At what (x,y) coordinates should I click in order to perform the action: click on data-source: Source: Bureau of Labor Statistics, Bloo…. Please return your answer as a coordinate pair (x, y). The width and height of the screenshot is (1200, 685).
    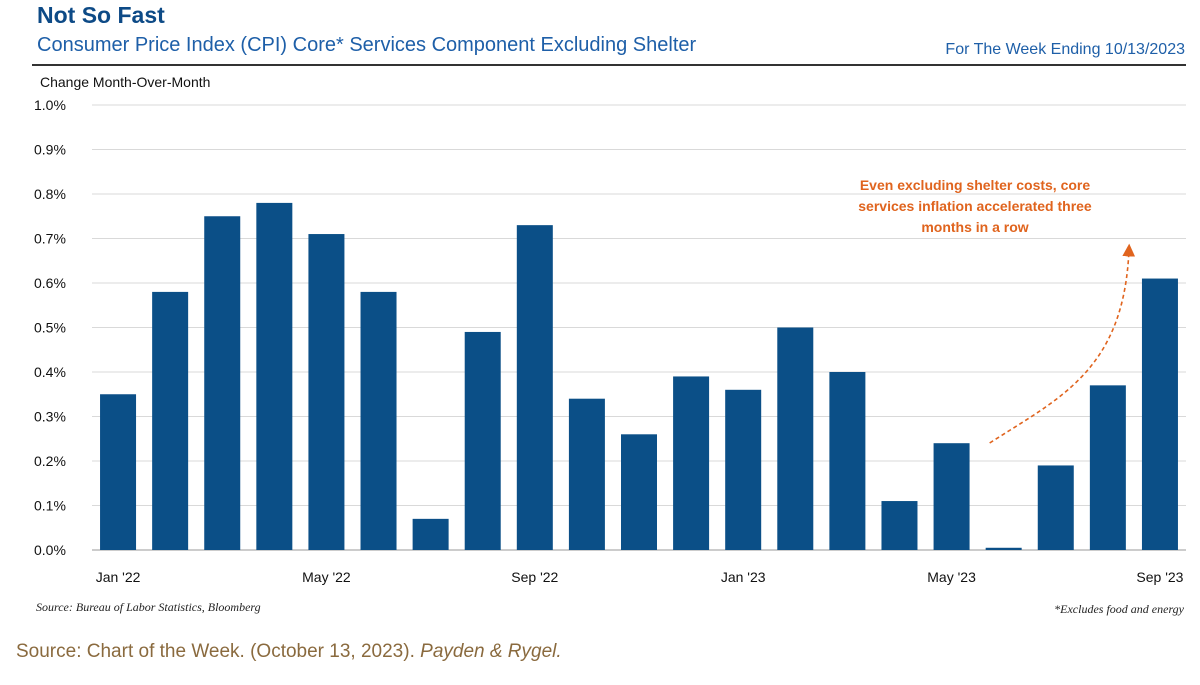
    Looking at the image, I should click on (148, 607).